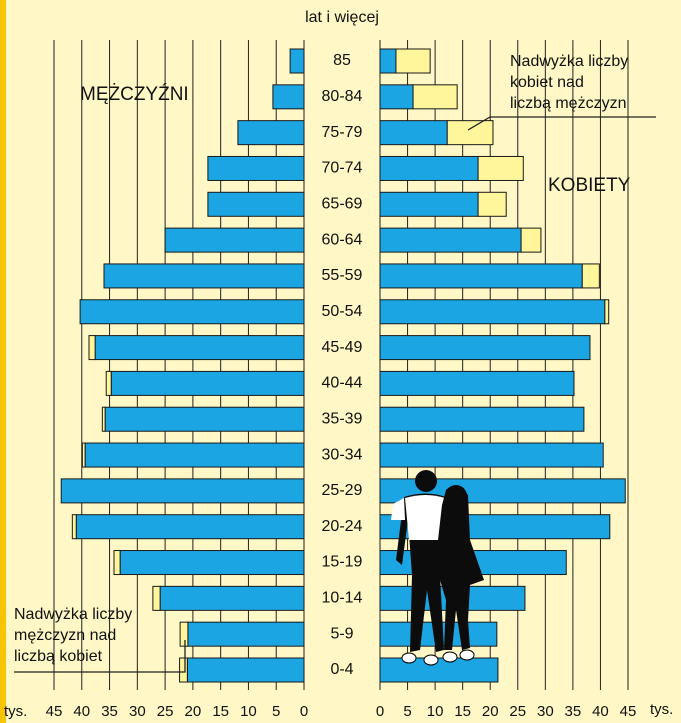 The image size is (681, 723). Describe the element at coordinates (342, 132) in the screenshot. I see `category-label: 75-79` at that location.